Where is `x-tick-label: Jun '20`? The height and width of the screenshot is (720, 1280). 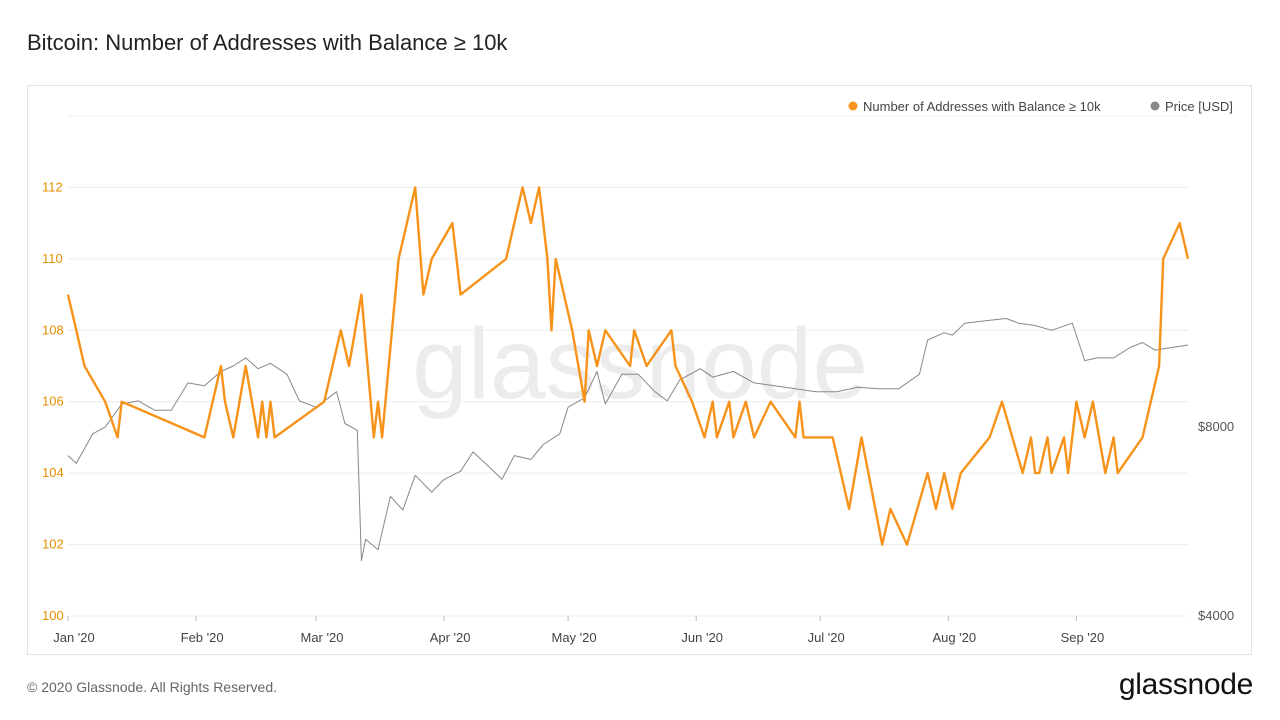 x-tick-label: Jun '20 is located at coordinates (702, 637).